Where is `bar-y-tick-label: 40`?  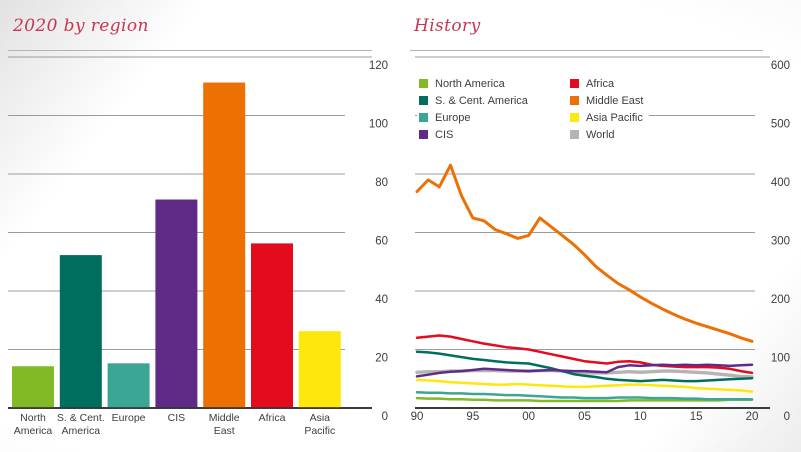
bar-y-tick-label: 40 is located at coordinates (381, 300).